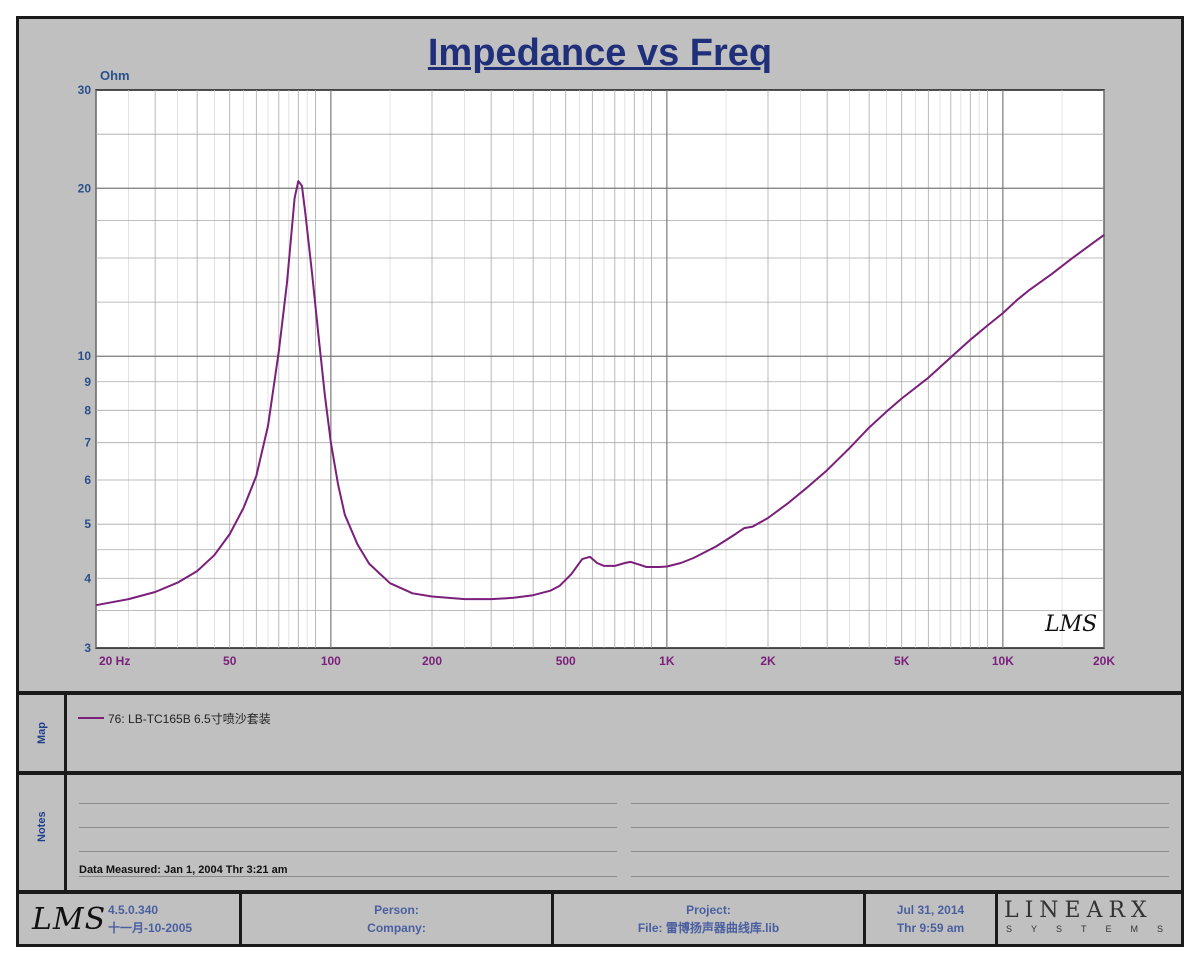 The width and height of the screenshot is (1200, 960). I want to click on y-axis-label: Ohm, so click(115, 75).